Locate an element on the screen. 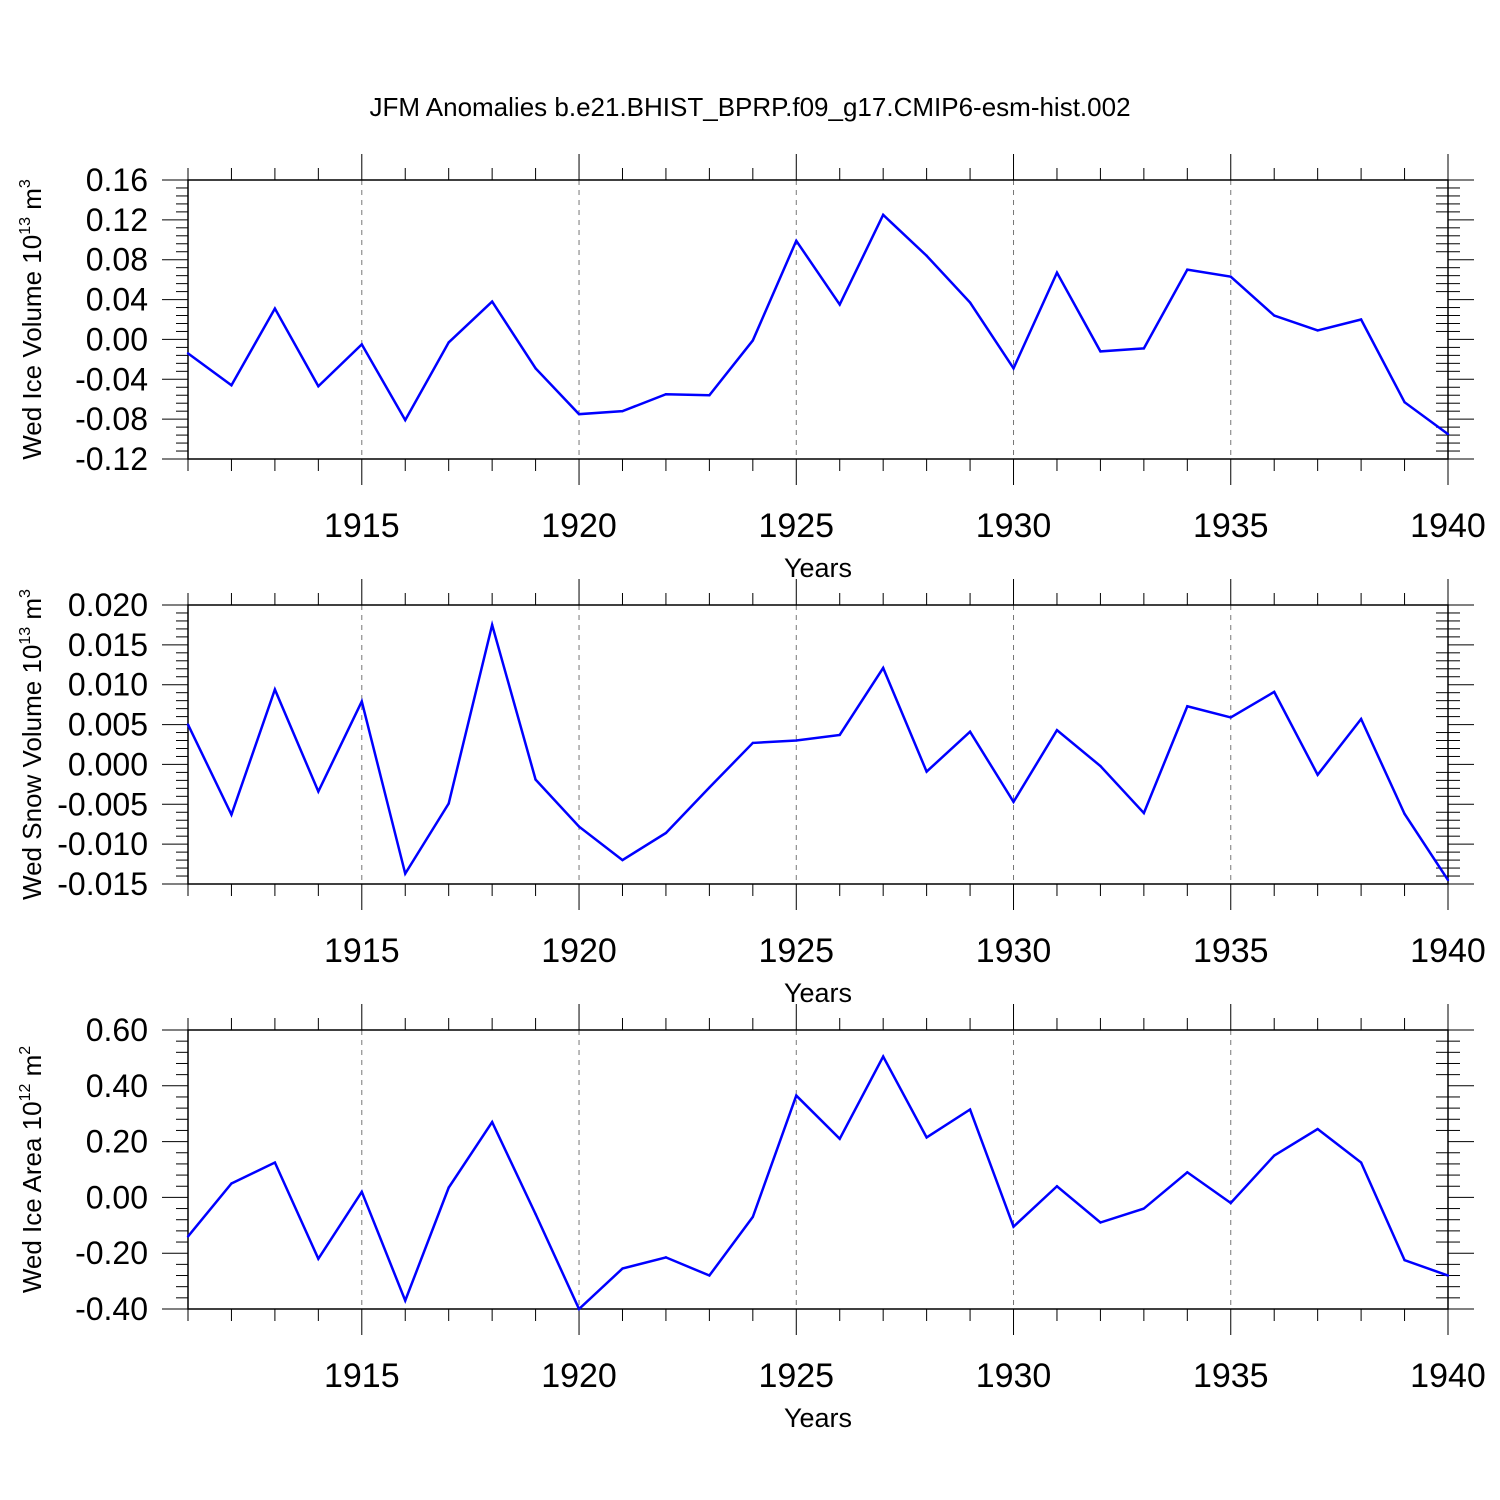 The width and height of the screenshot is (1500, 1500). y-tick-label: 0.60 is located at coordinates (117, 1030).